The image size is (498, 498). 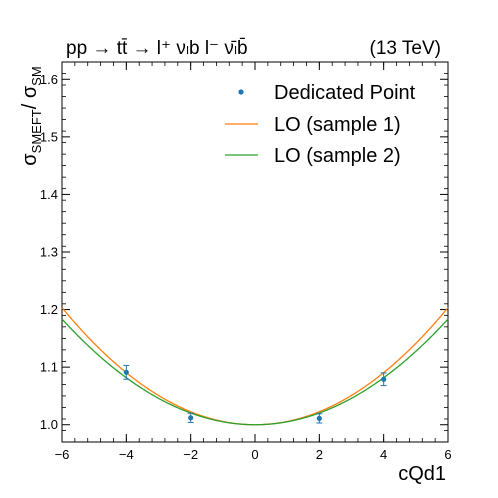 I want to click on x-tick-label: 2, so click(x=319, y=454).